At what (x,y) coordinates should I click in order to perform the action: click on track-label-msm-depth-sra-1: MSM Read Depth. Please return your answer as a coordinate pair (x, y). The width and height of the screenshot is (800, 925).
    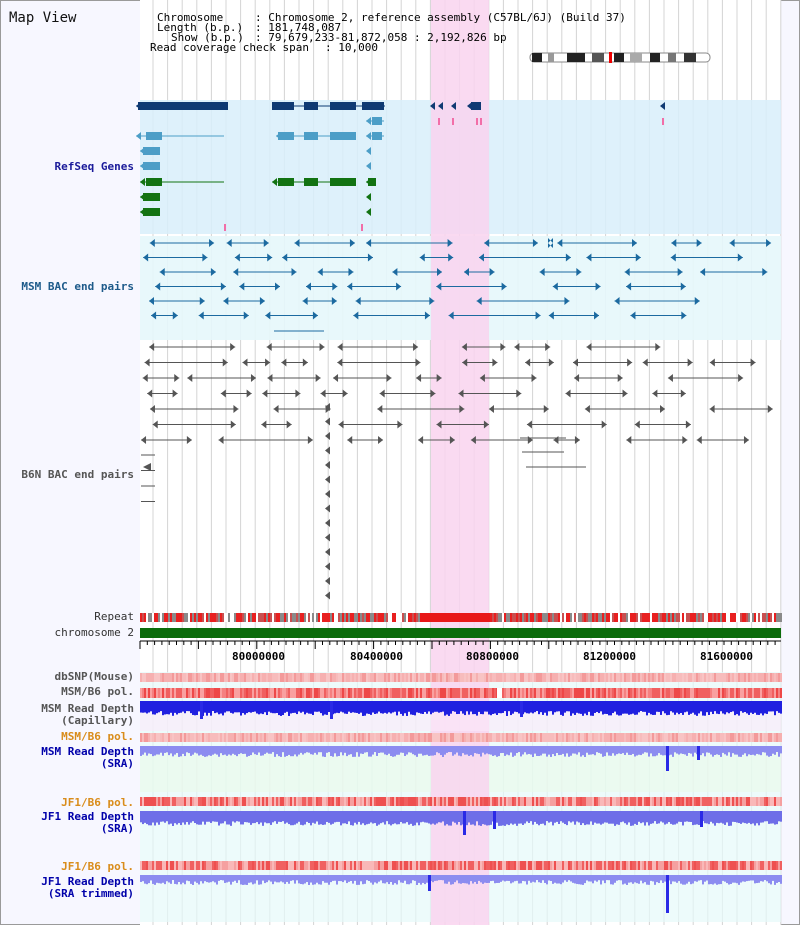
    Looking at the image, I should click on (87, 751).